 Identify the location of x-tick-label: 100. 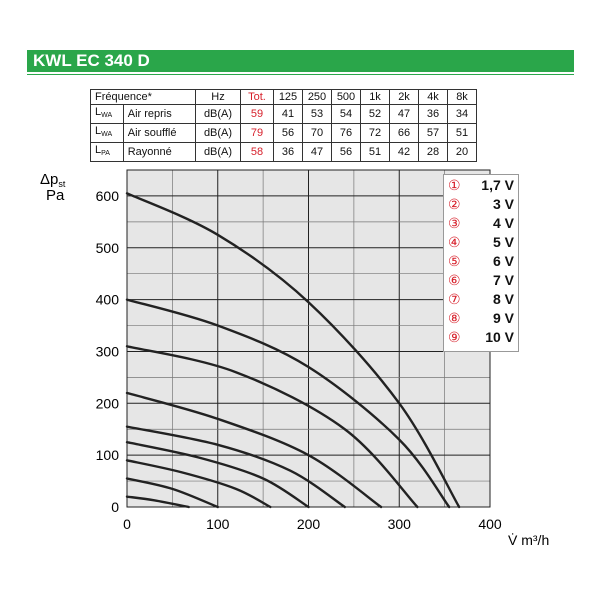
(218, 524).